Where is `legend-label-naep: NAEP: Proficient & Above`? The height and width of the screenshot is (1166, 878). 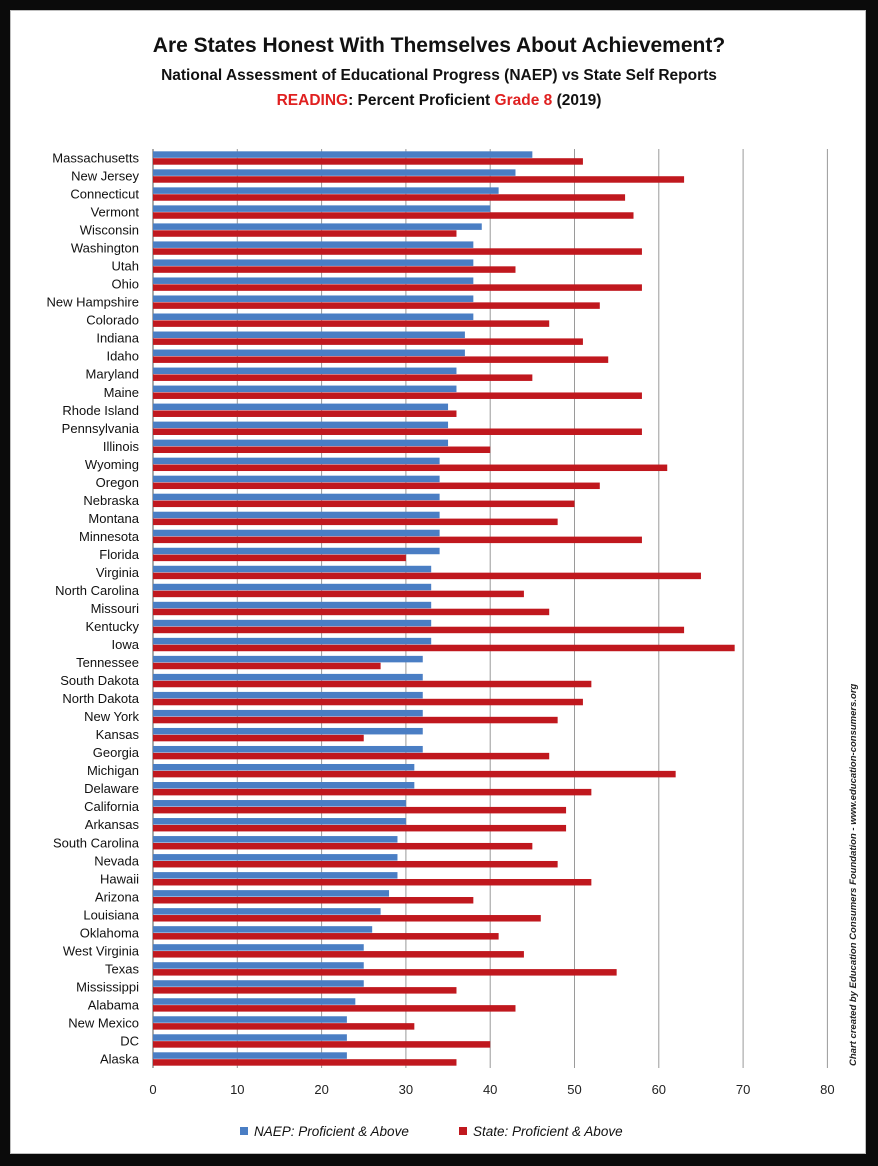 legend-label-naep: NAEP: Proficient & Above is located at coordinates (331, 1131).